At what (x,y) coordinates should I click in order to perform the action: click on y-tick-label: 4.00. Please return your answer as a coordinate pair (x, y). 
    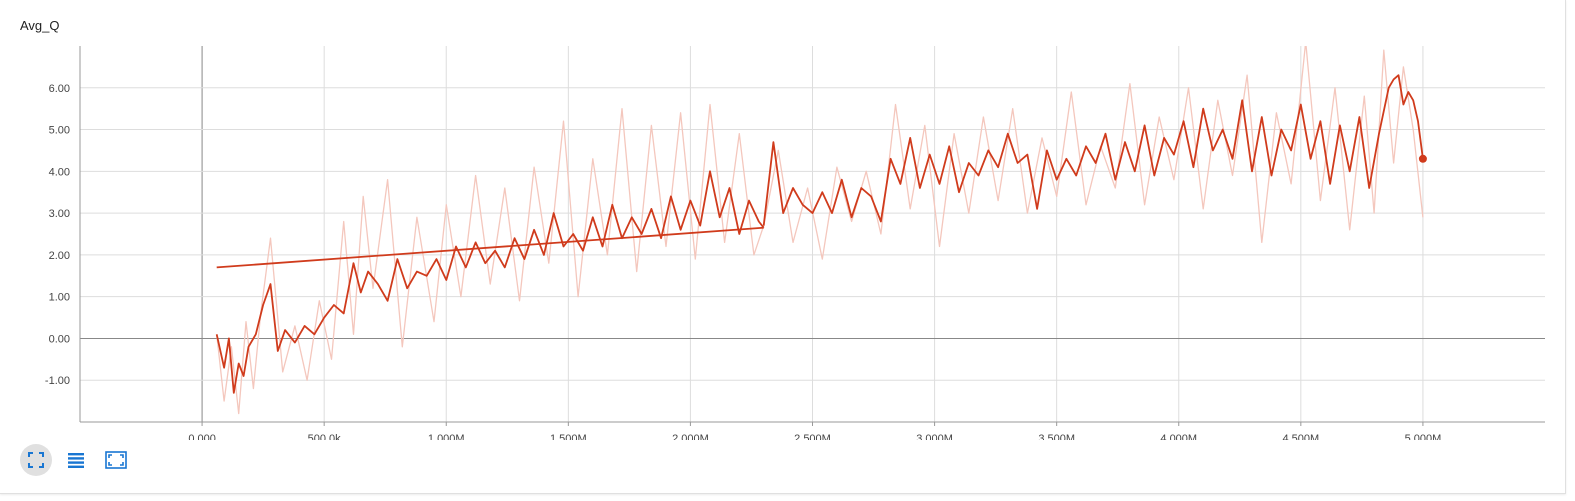
    Looking at the image, I should click on (59, 172).